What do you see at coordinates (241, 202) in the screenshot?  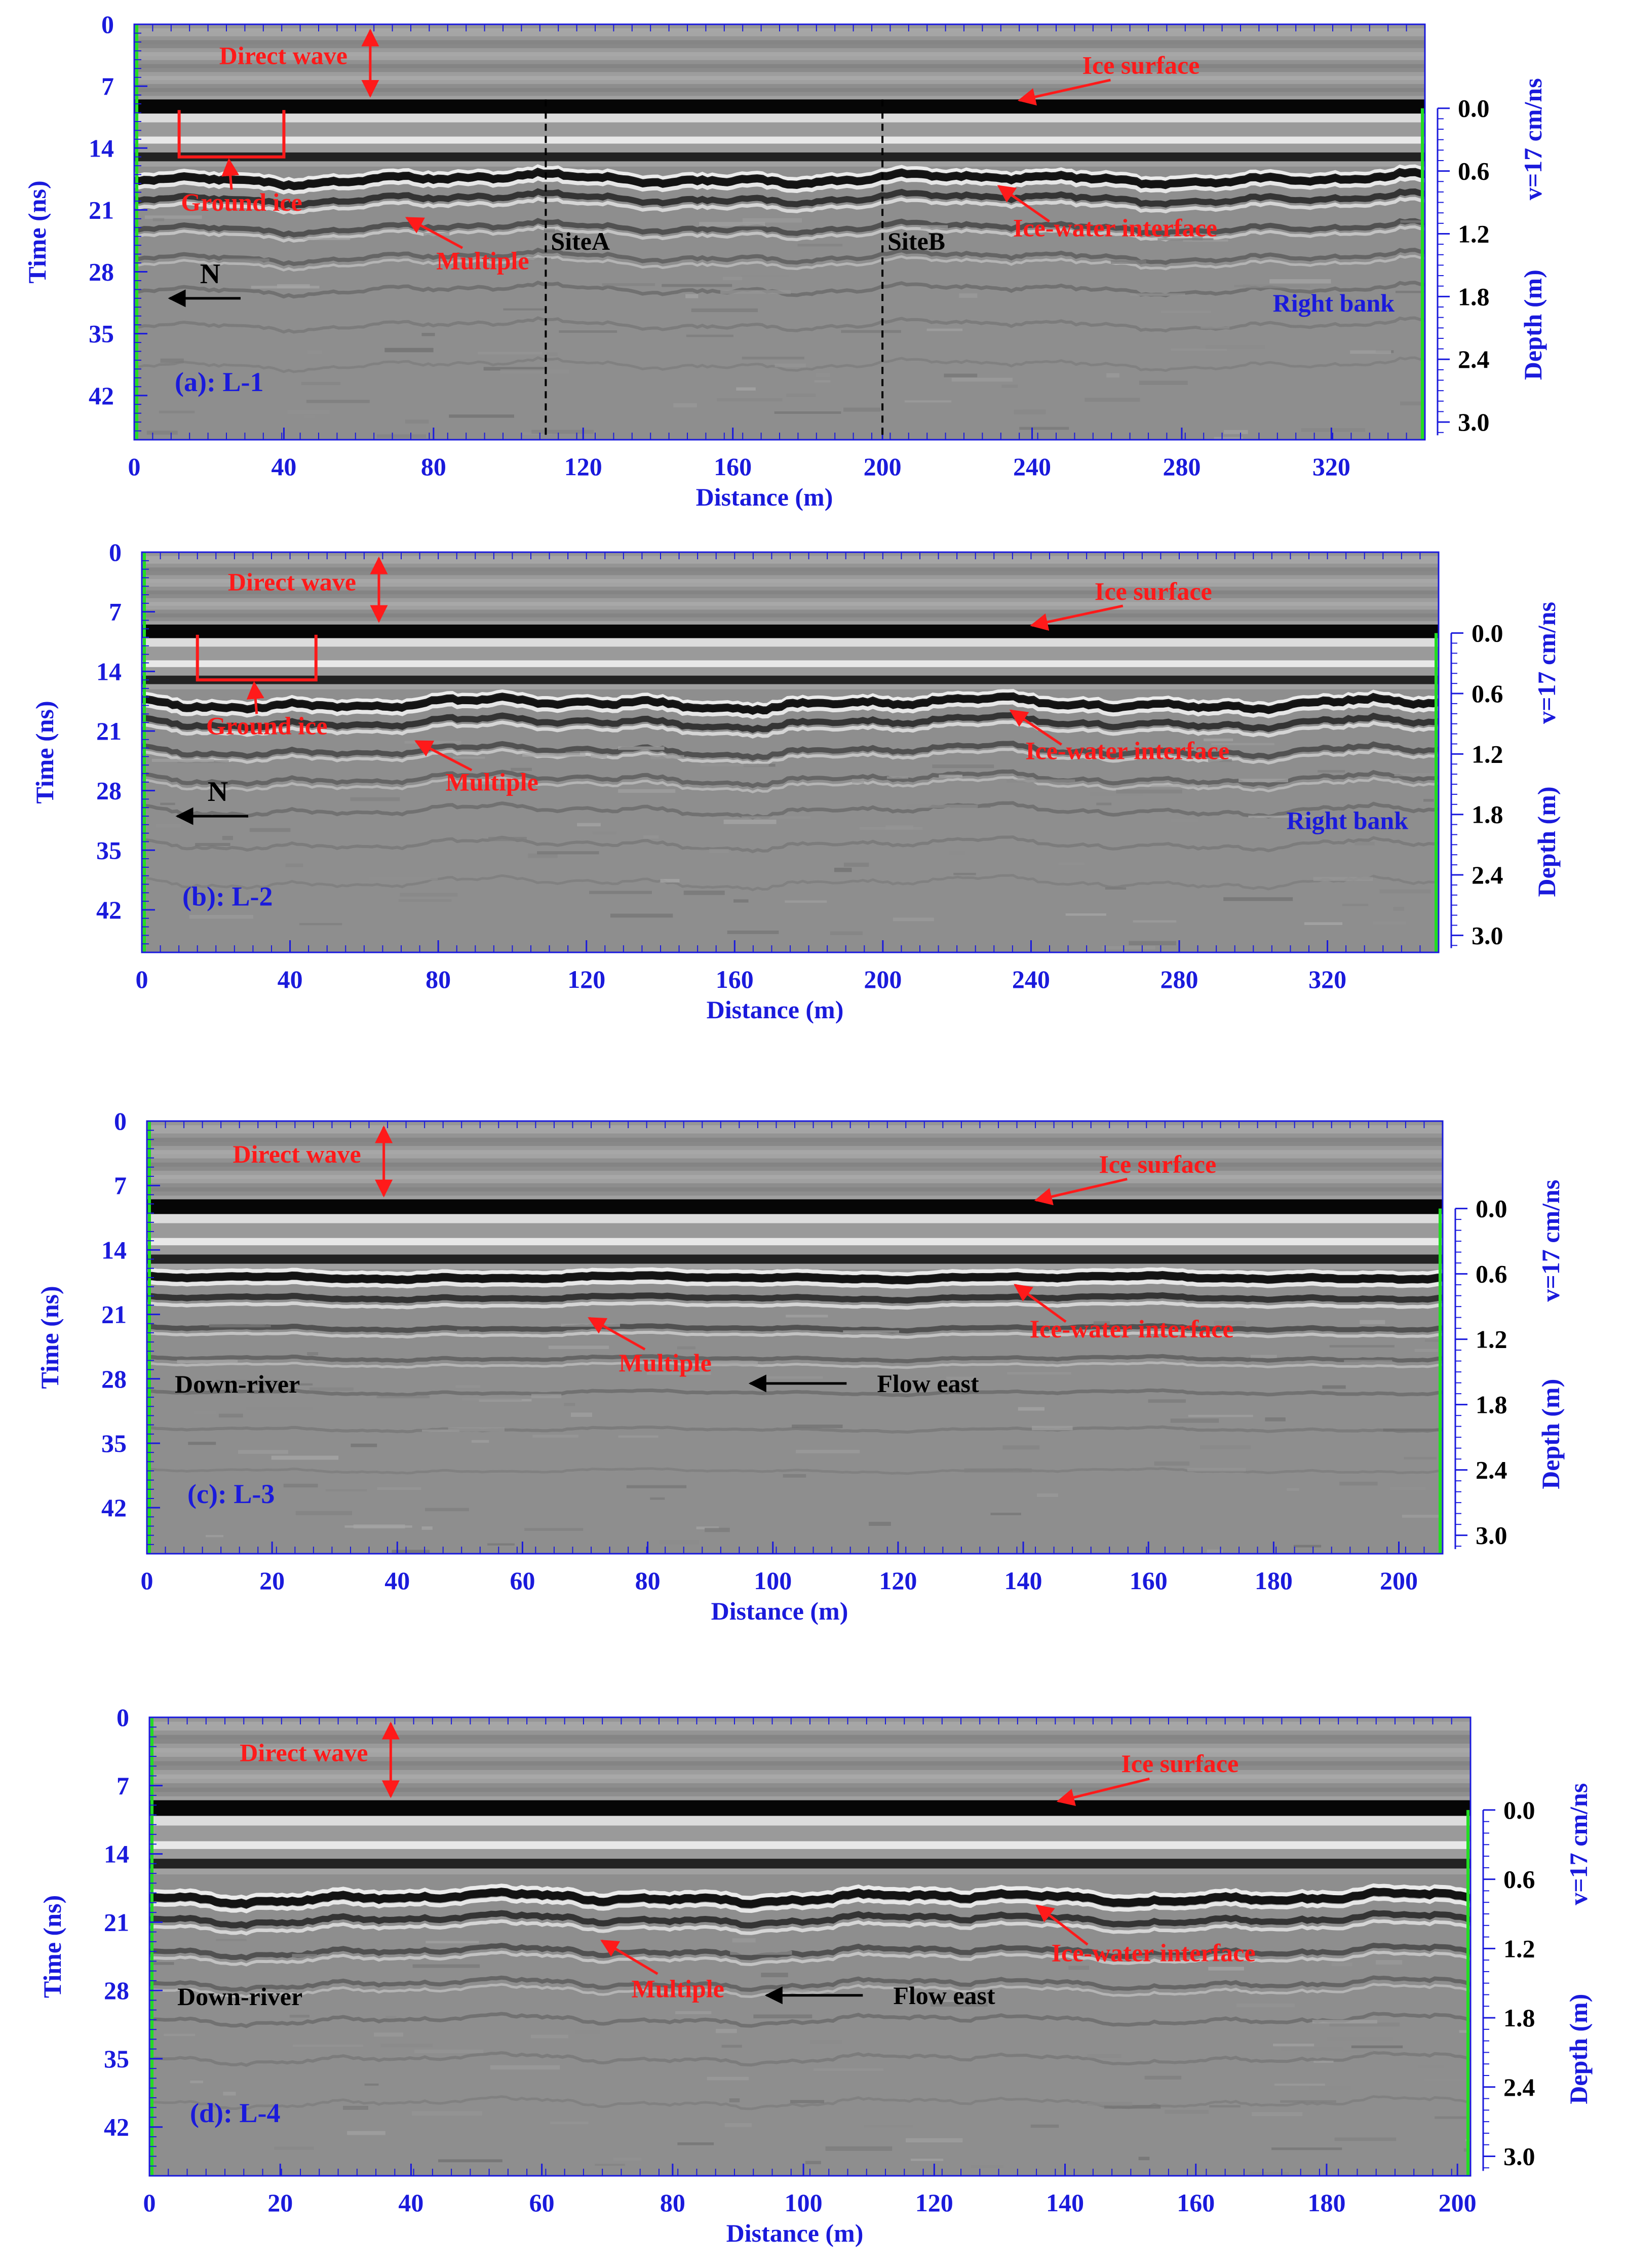 I see `ground-ice-label: Ground ice` at bounding box center [241, 202].